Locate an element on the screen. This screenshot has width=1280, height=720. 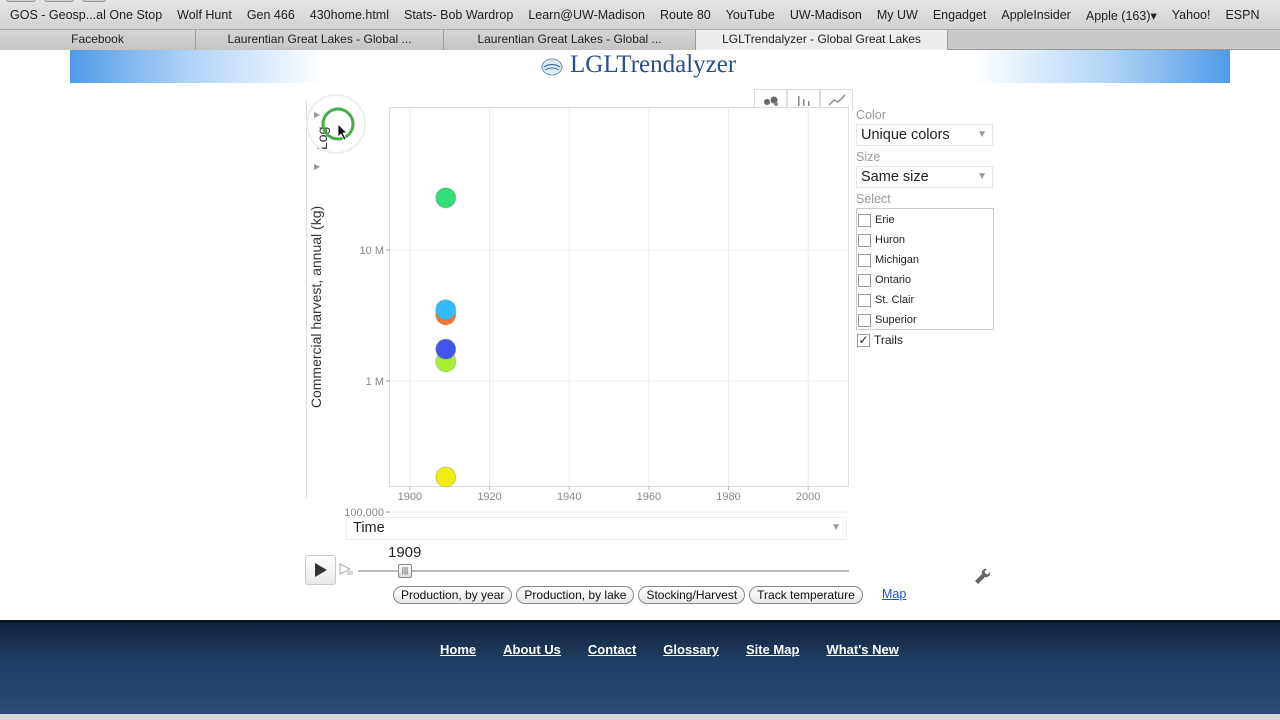
play-icon is located at coordinates (320, 570).